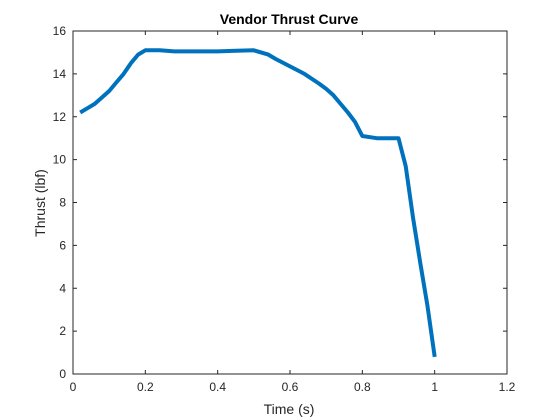 This screenshot has width=560, height=420. Describe the element at coordinates (145, 387) in the screenshot. I see `x-tick-label: 0.2` at that location.